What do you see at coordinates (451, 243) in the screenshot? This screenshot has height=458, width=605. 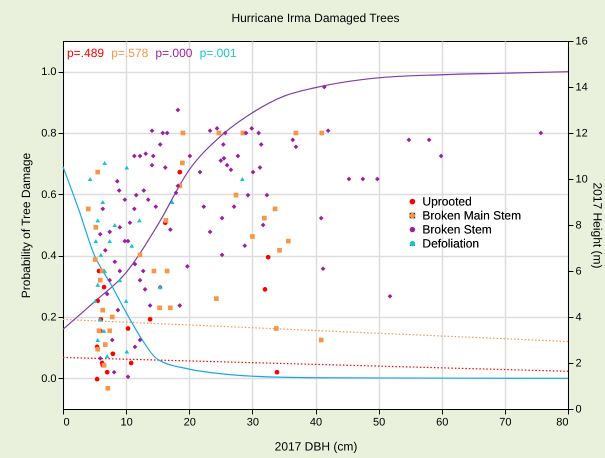 I see `legend-label: Defoliation` at bounding box center [451, 243].